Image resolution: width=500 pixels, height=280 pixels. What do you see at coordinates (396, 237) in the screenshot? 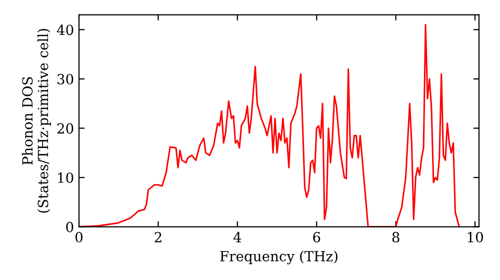
I see `x-tick-label: 8` at bounding box center [396, 237].